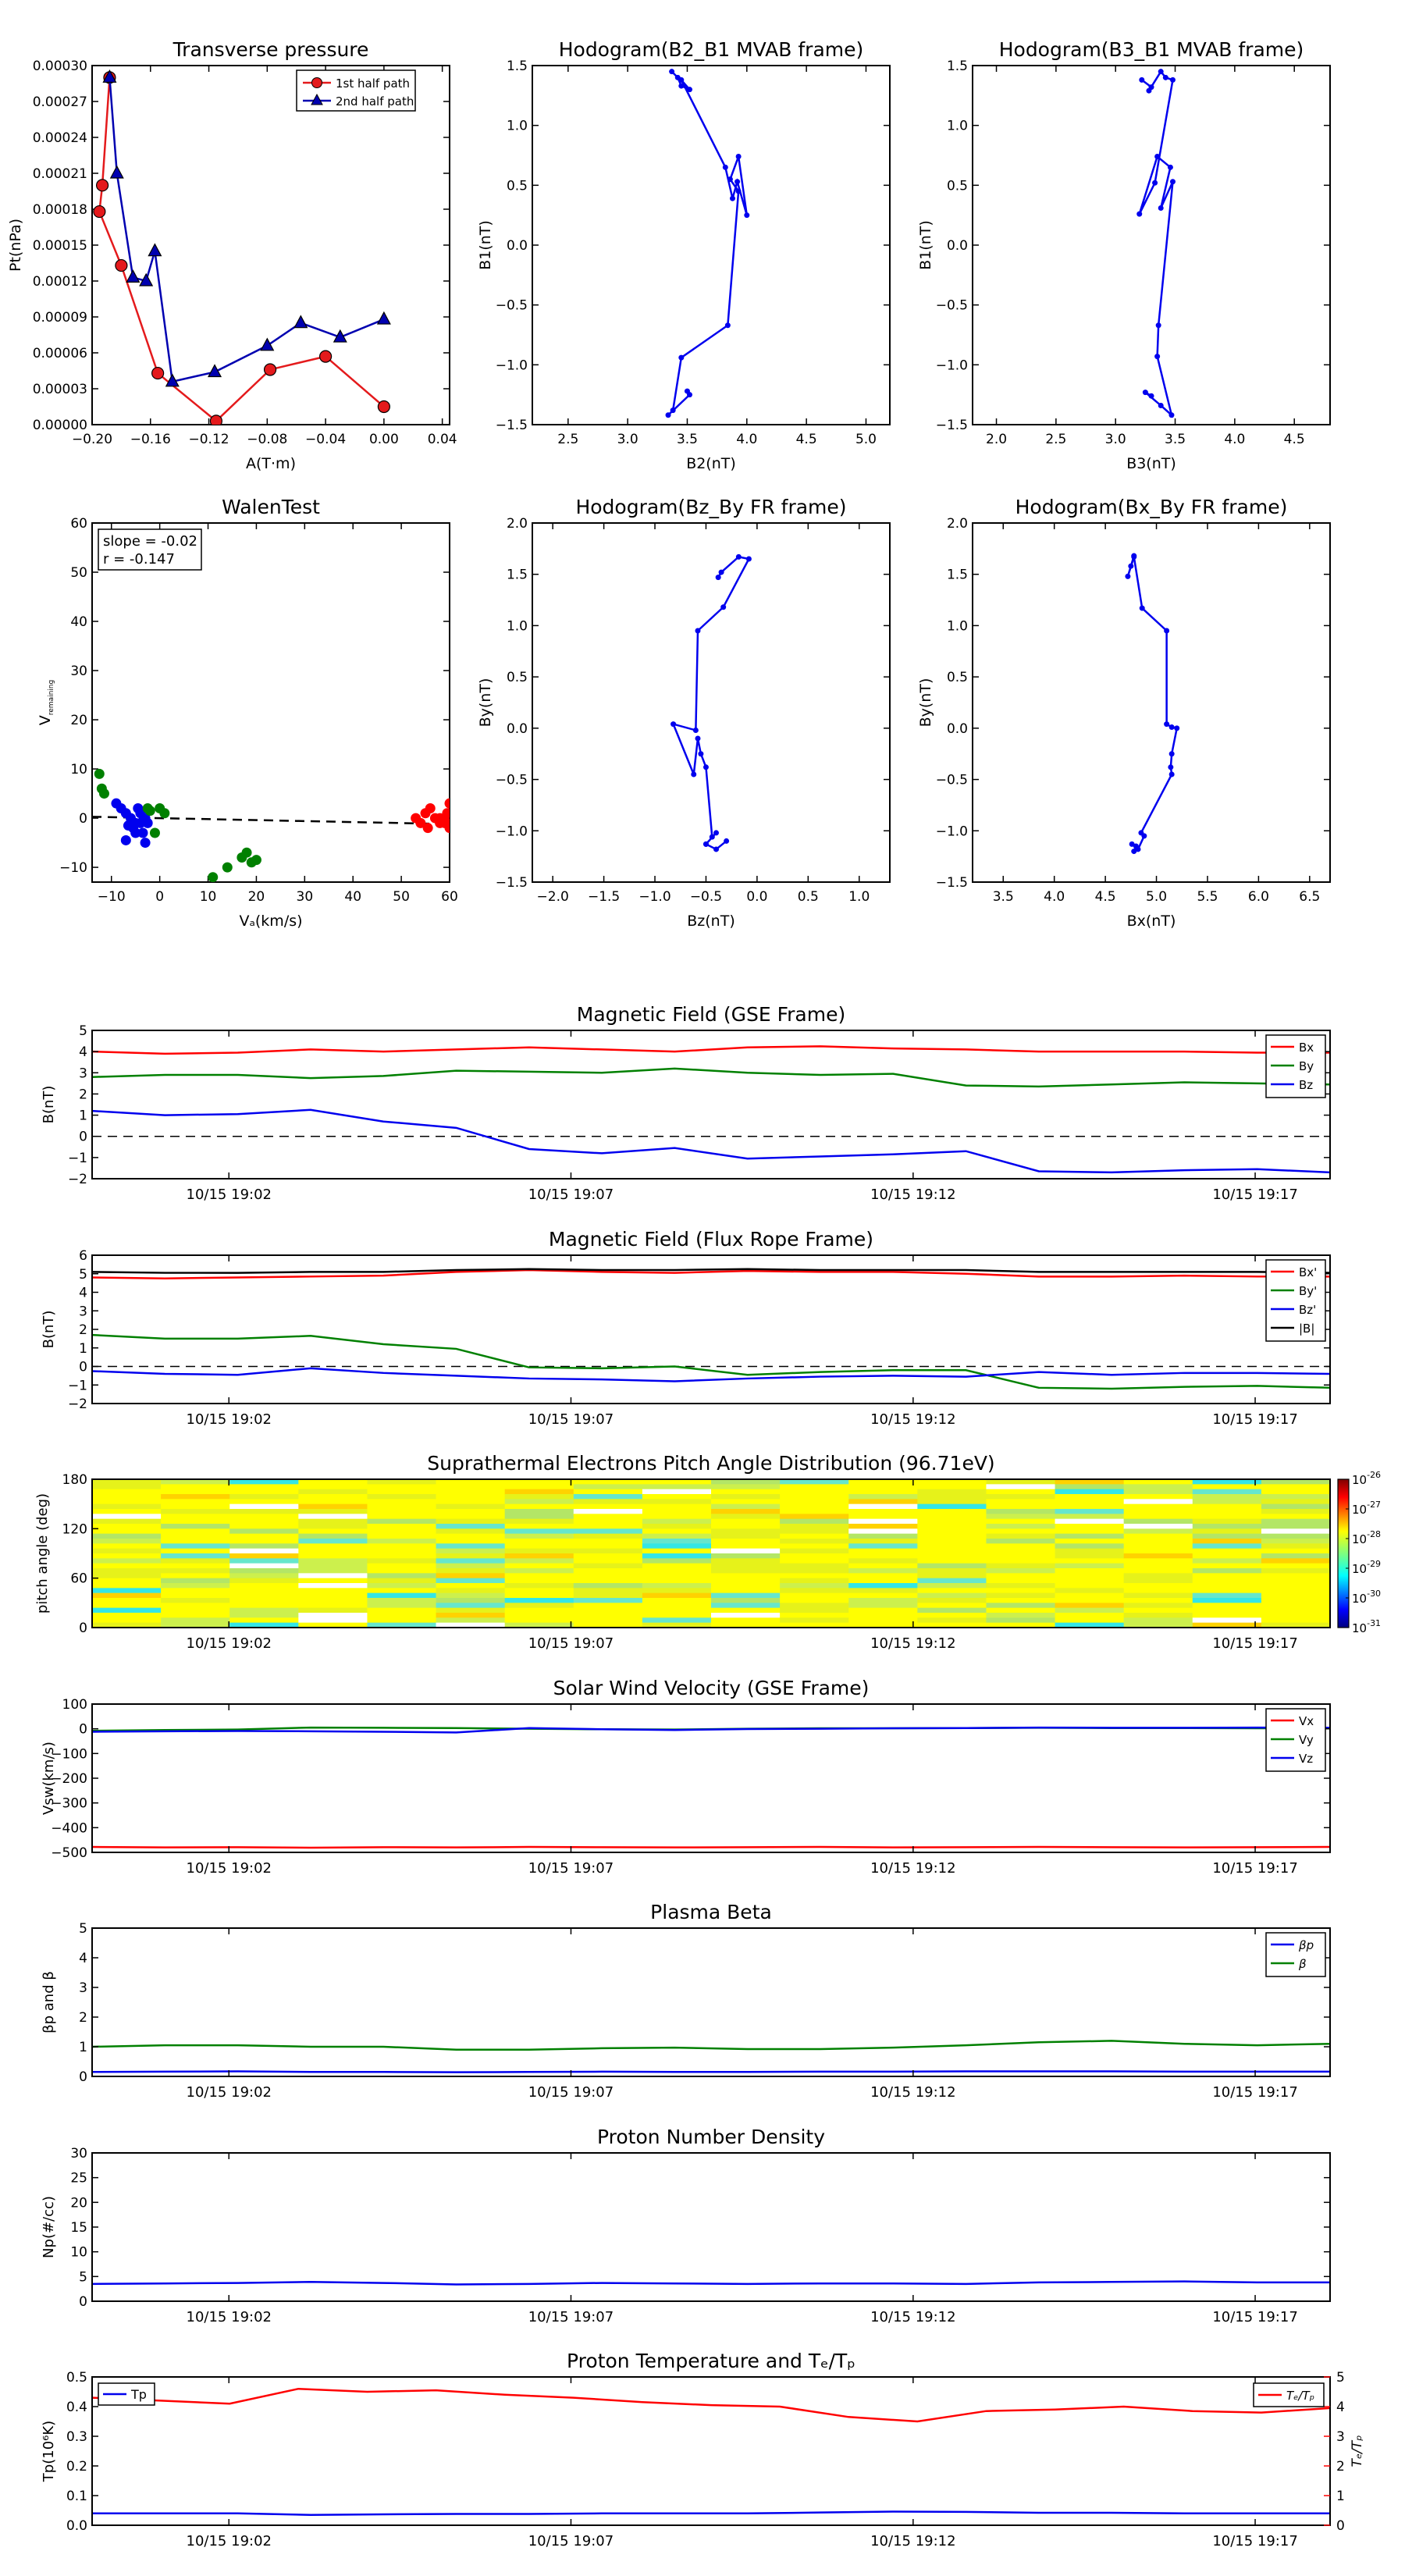 This screenshot has width=1405, height=2576. What do you see at coordinates (83, 1311) in the screenshot?
I see `y-tick-label: 3` at bounding box center [83, 1311].